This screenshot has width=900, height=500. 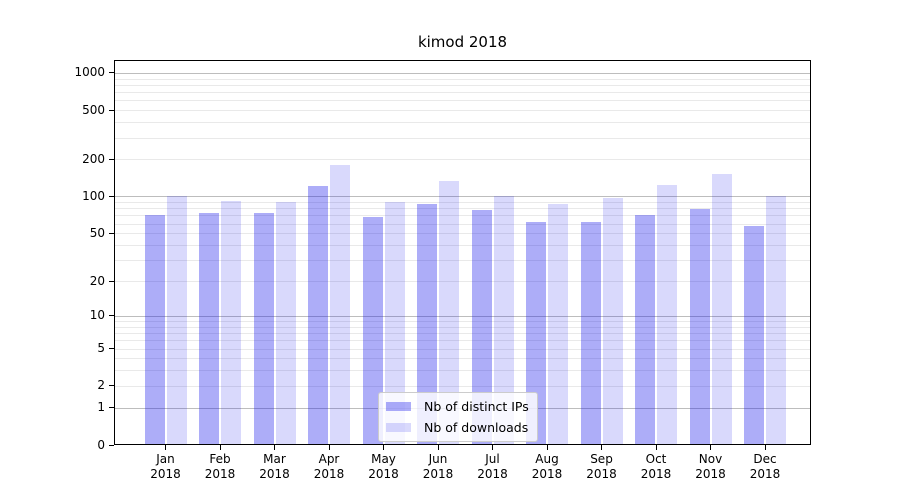 I want to click on x-tick-label: Dec 2018, so click(x=765, y=466).